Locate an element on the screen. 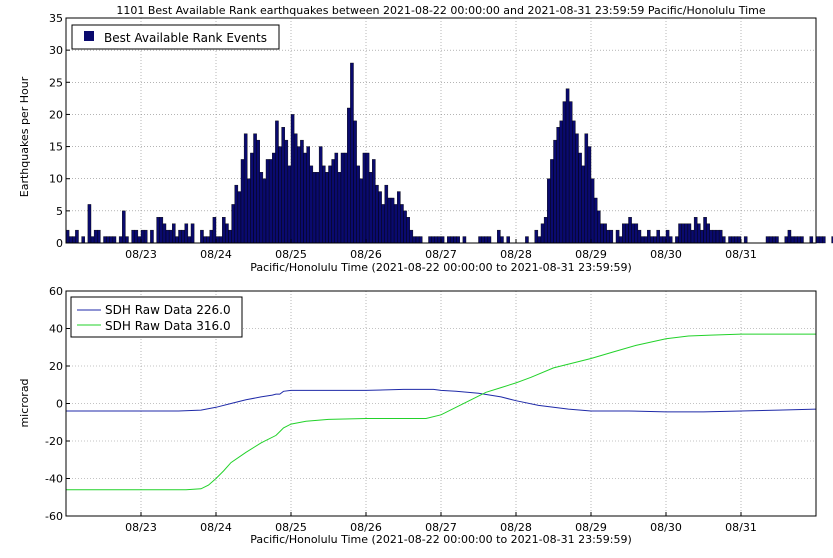 Image resolution: width=833 pixels, height=558 pixels. bottom-x-tick-label: 08/27 is located at coordinates (441, 527).